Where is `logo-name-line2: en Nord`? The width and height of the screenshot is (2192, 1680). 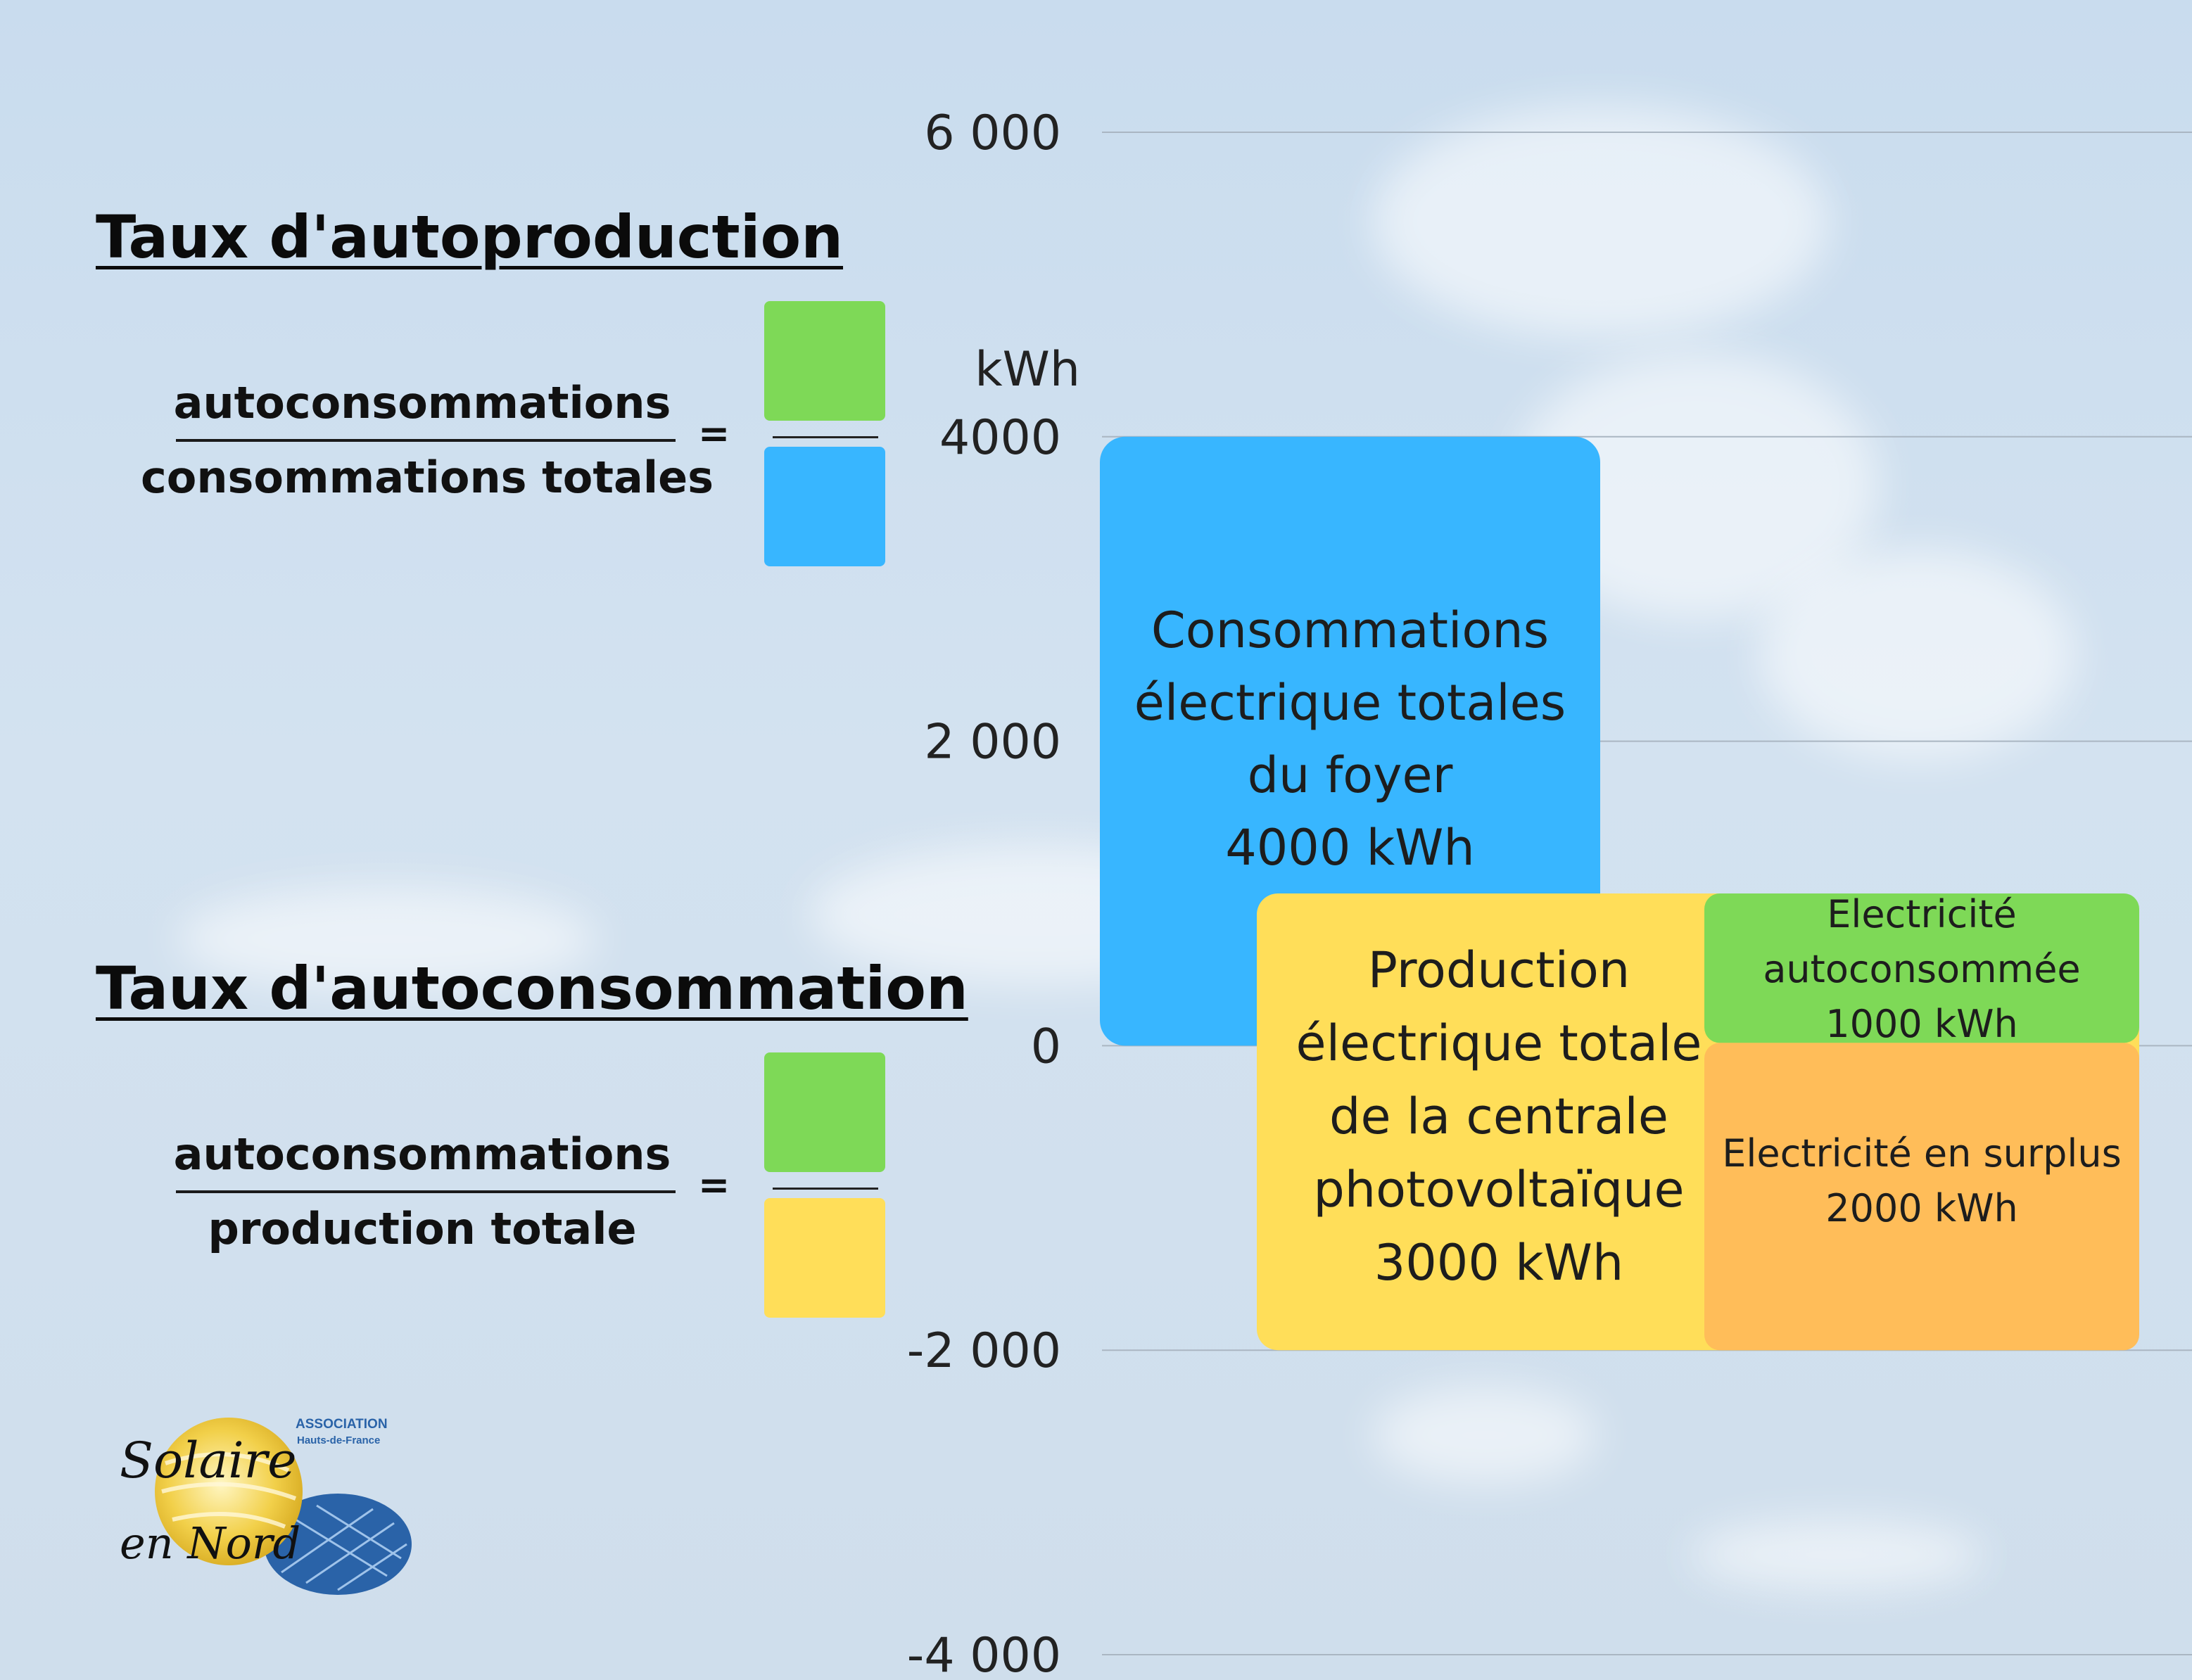
logo-name-line2: en Nord is located at coordinates (210, 1543).